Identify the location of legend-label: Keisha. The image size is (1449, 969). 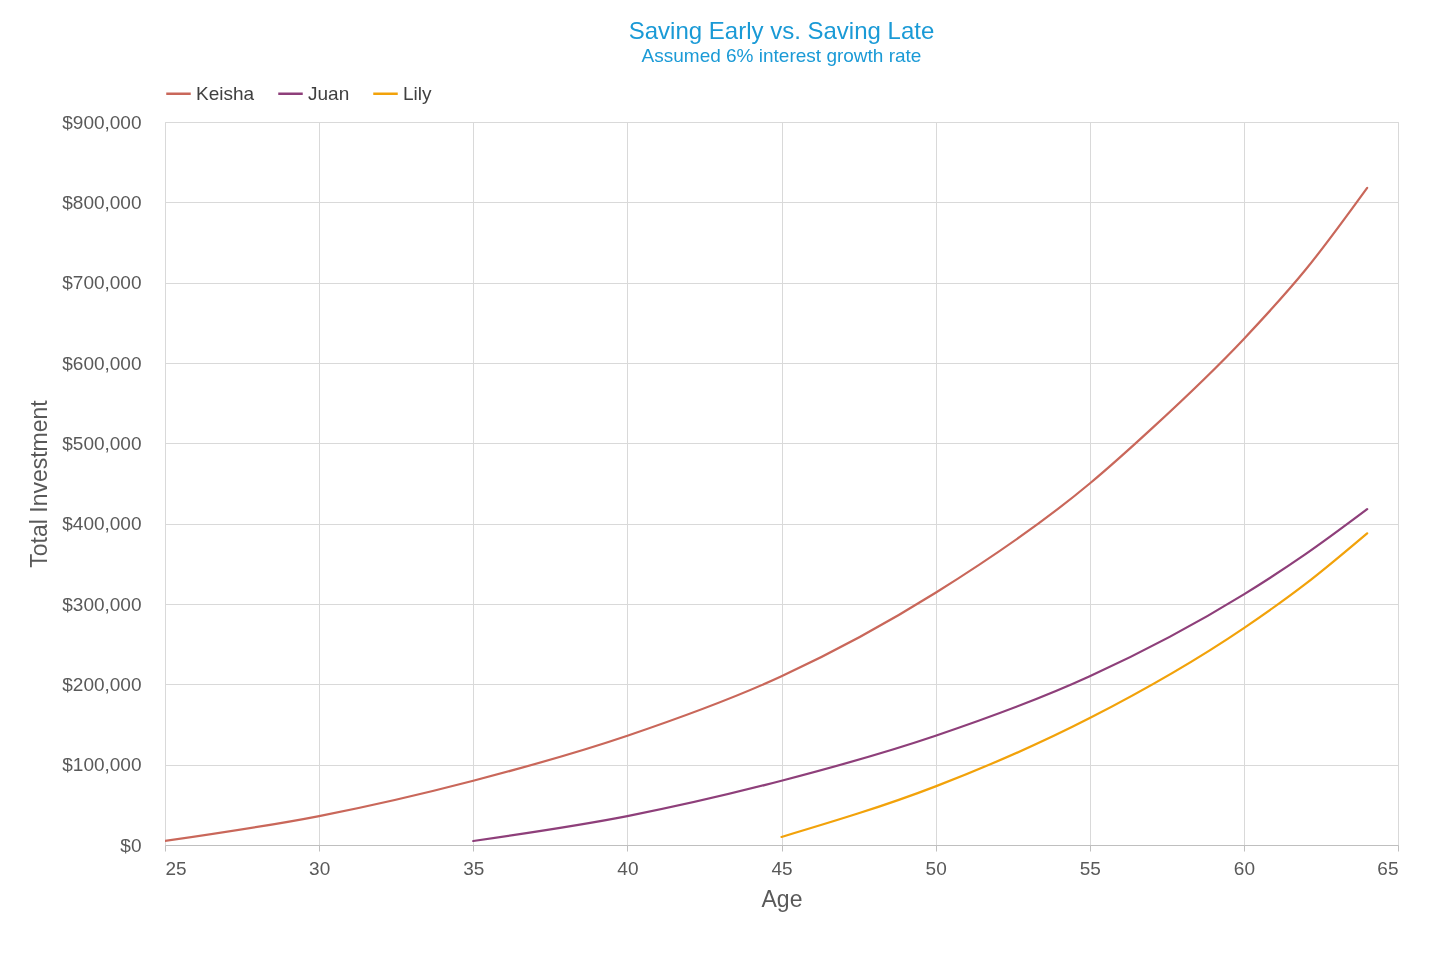
(225, 93).